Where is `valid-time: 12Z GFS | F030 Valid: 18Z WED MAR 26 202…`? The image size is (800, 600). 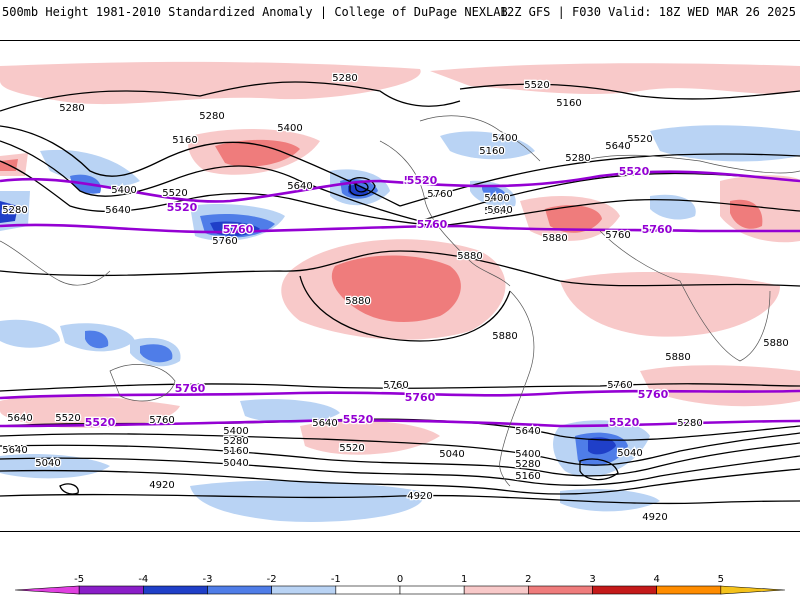
valid-time: 12Z GFS | F030 Valid: 18Z WED MAR 26 202… is located at coordinates (647, 12).